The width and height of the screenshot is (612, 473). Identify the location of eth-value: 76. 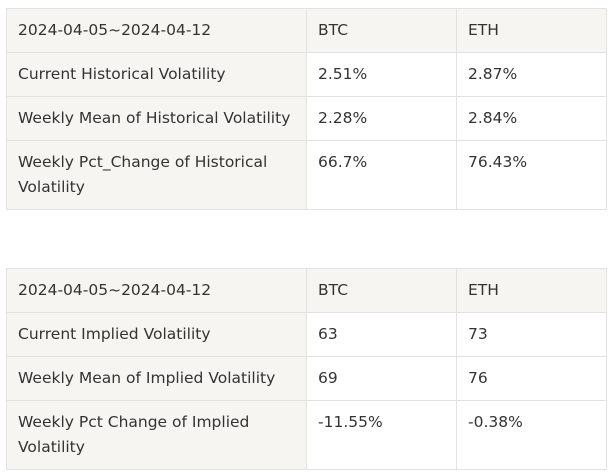
(531, 378).